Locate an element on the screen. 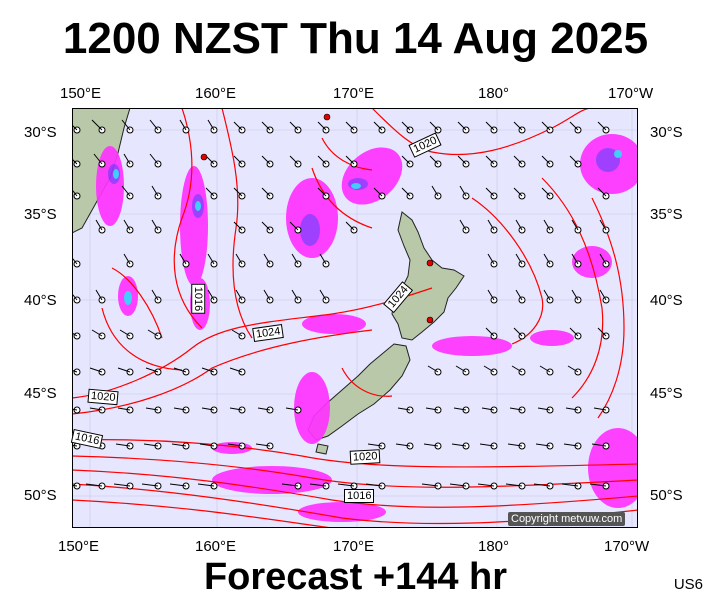  lon-label-top: 160°E is located at coordinates (216, 93).